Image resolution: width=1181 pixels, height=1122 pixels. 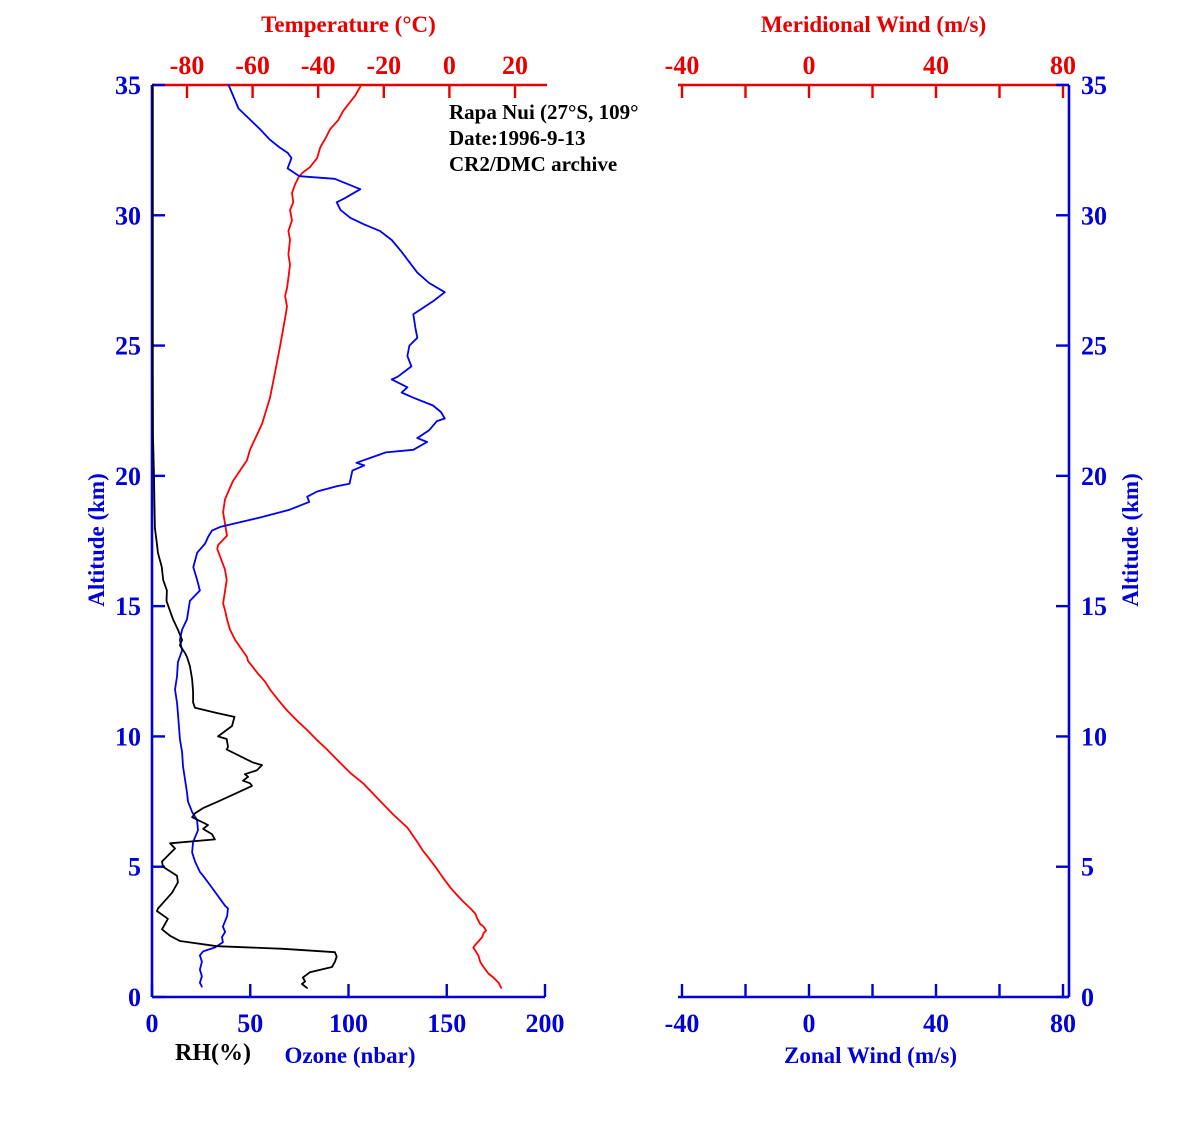 What do you see at coordinates (873, 24) in the screenshot?
I see `meridional-wind-axis-title: Meridional Wind (m/s)` at bounding box center [873, 24].